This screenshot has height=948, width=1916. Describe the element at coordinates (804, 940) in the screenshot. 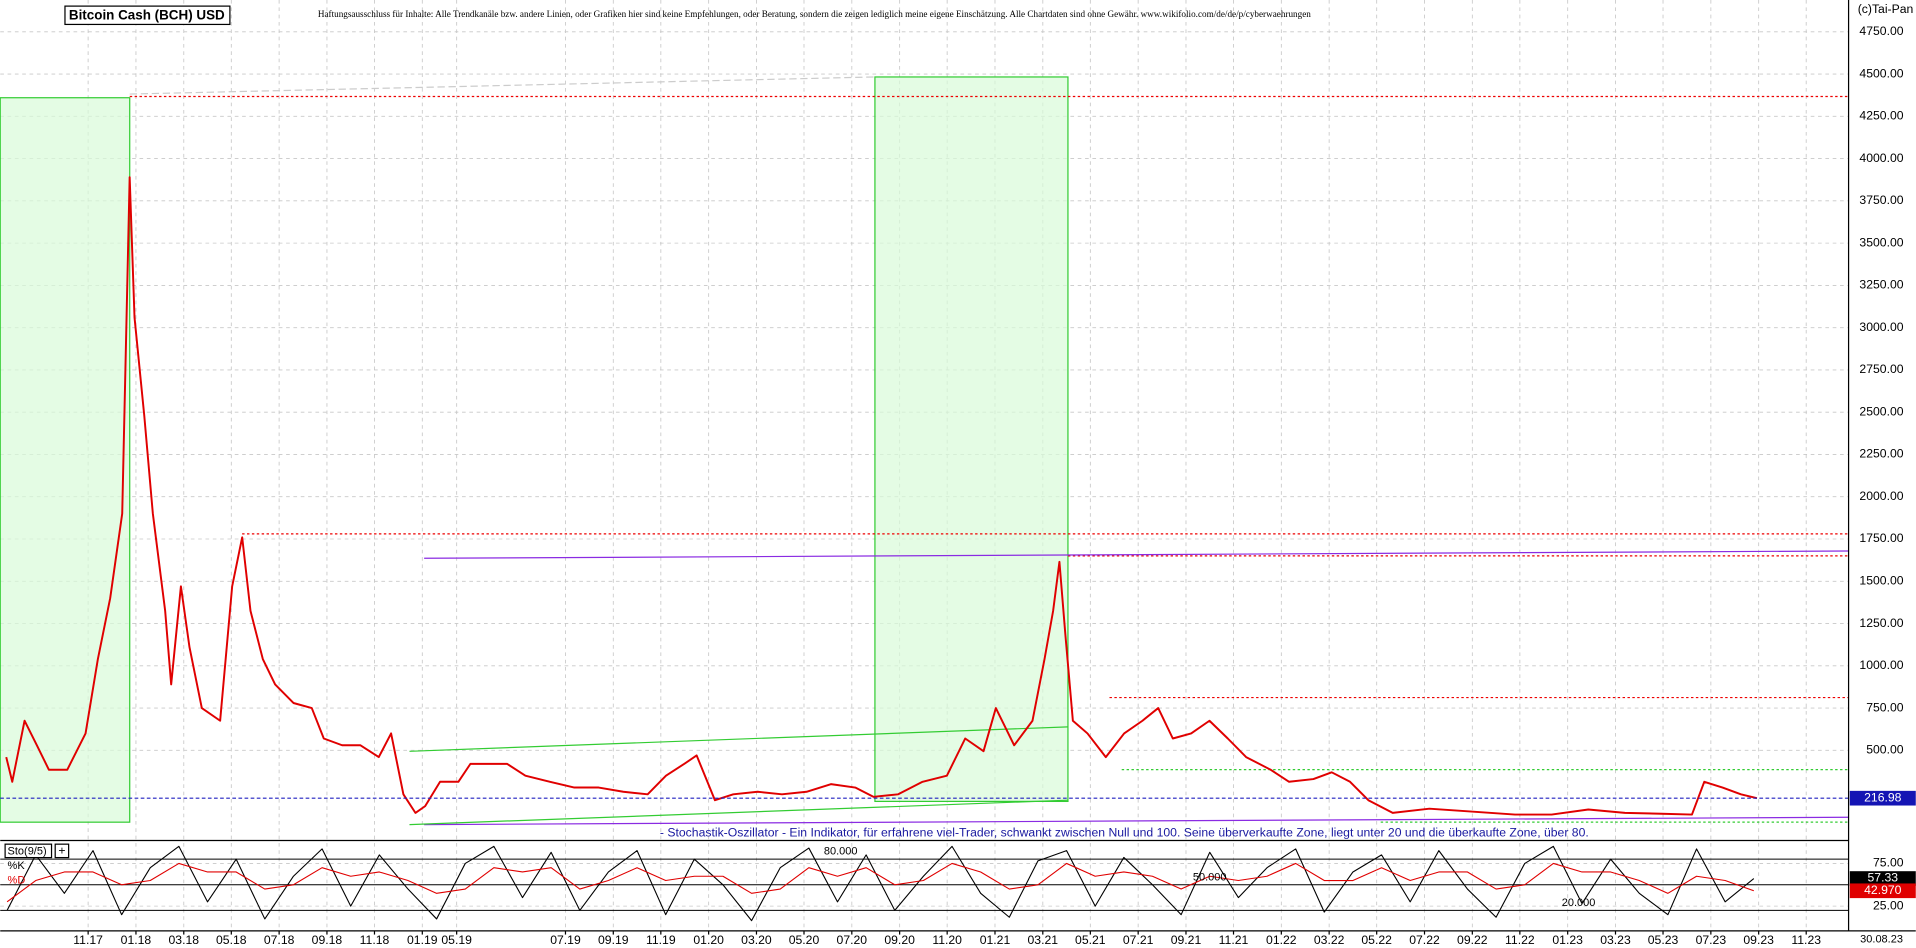

I see `x-tick-label: 05.20` at that location.